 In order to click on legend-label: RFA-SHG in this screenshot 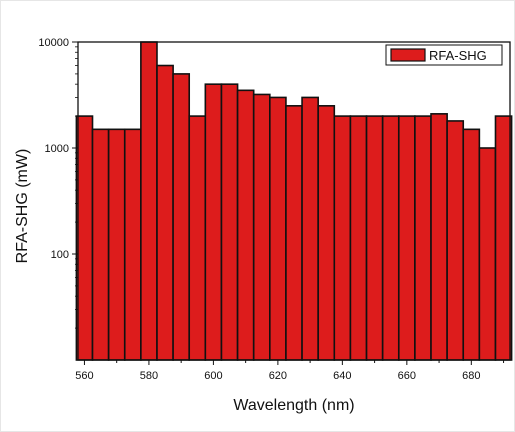, I will do `click(458, 55)`.